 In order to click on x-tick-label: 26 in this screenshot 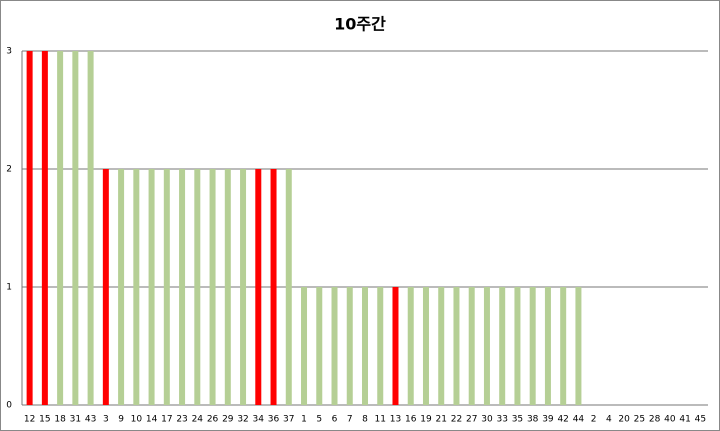, I will do `click(213, 420)`.